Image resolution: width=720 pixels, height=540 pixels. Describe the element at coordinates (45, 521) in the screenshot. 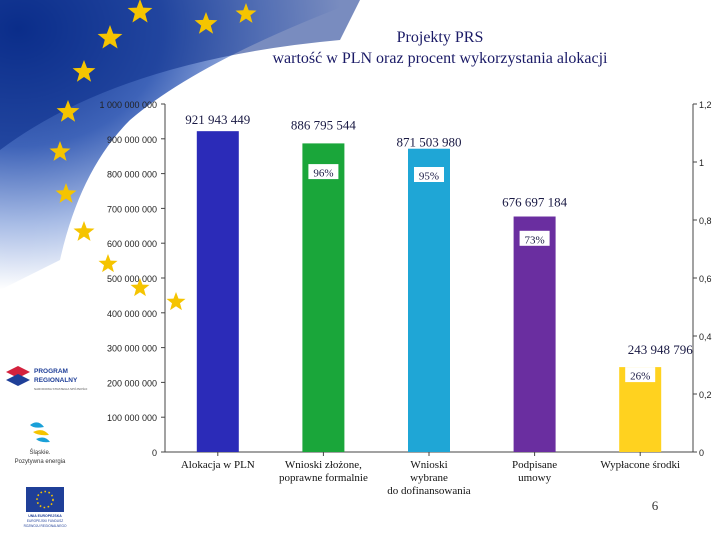

I see `eu-logo-line2: EUROPEJSKI FUNDUSZ` at that location.